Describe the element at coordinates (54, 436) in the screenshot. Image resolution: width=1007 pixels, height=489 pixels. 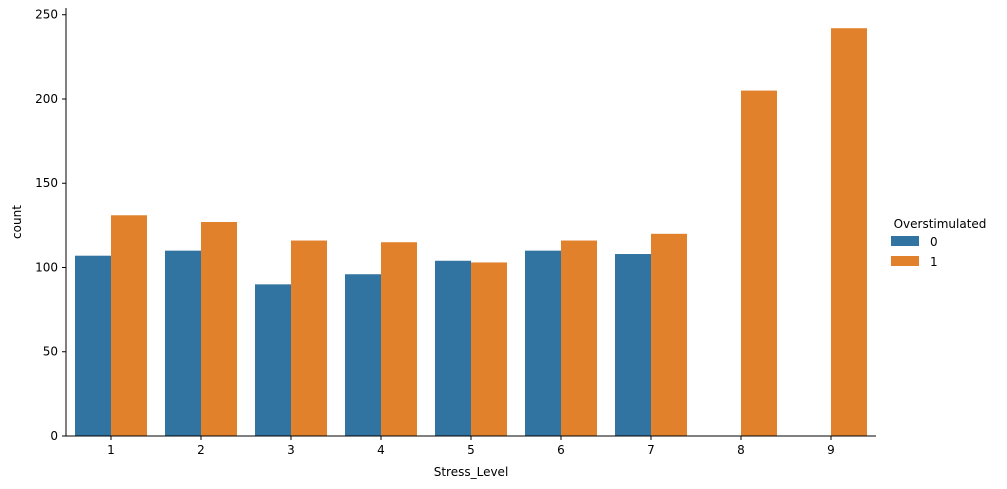
I see `y-tick-label: 0` at that location.